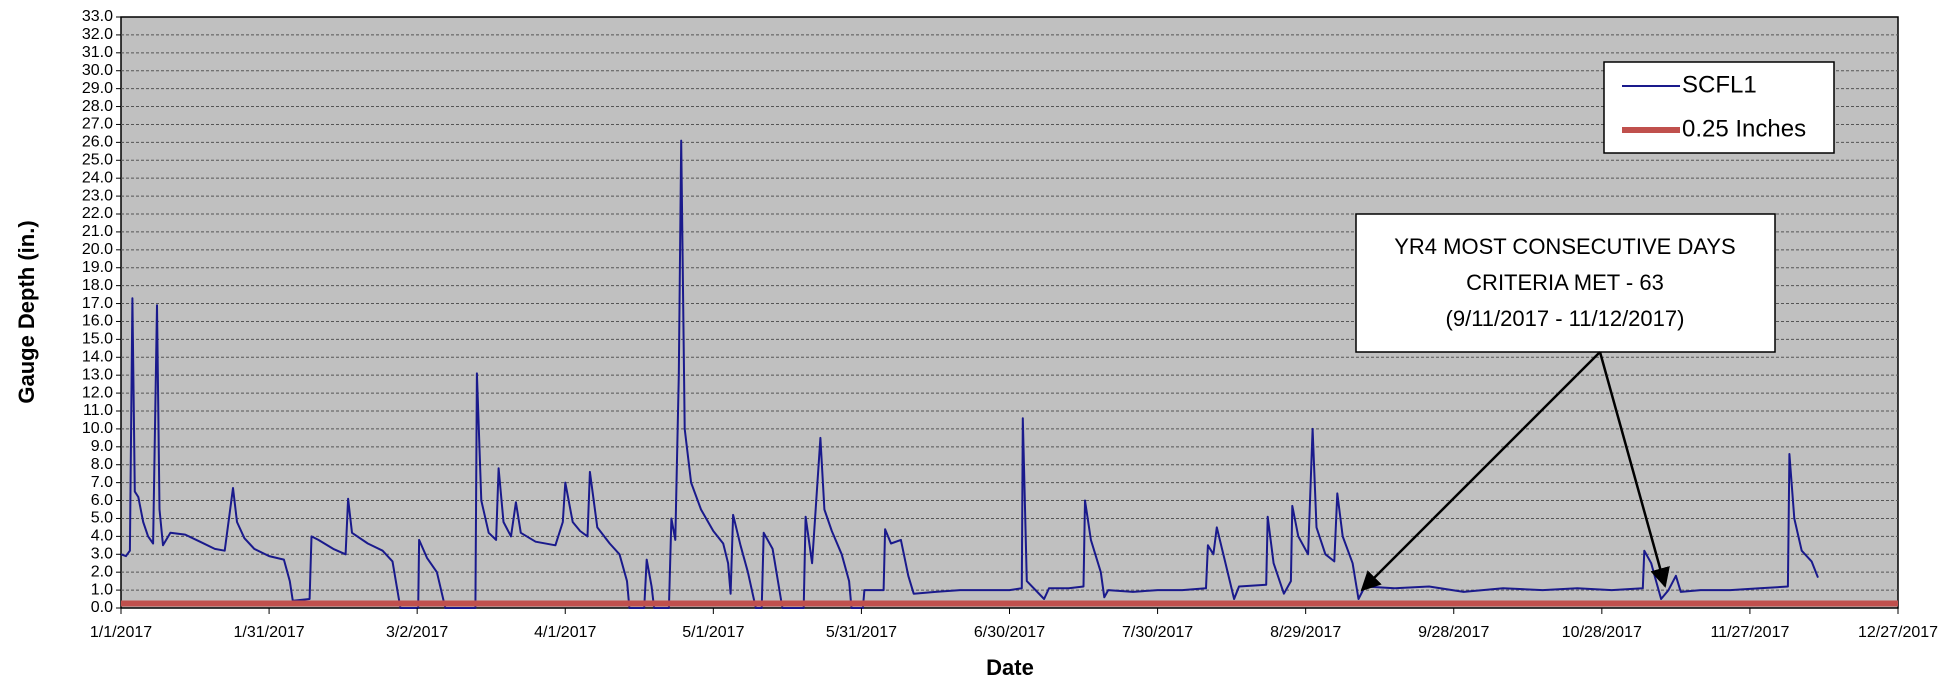  I want to click on y-tick-label: 11.0, so click(98, 410).